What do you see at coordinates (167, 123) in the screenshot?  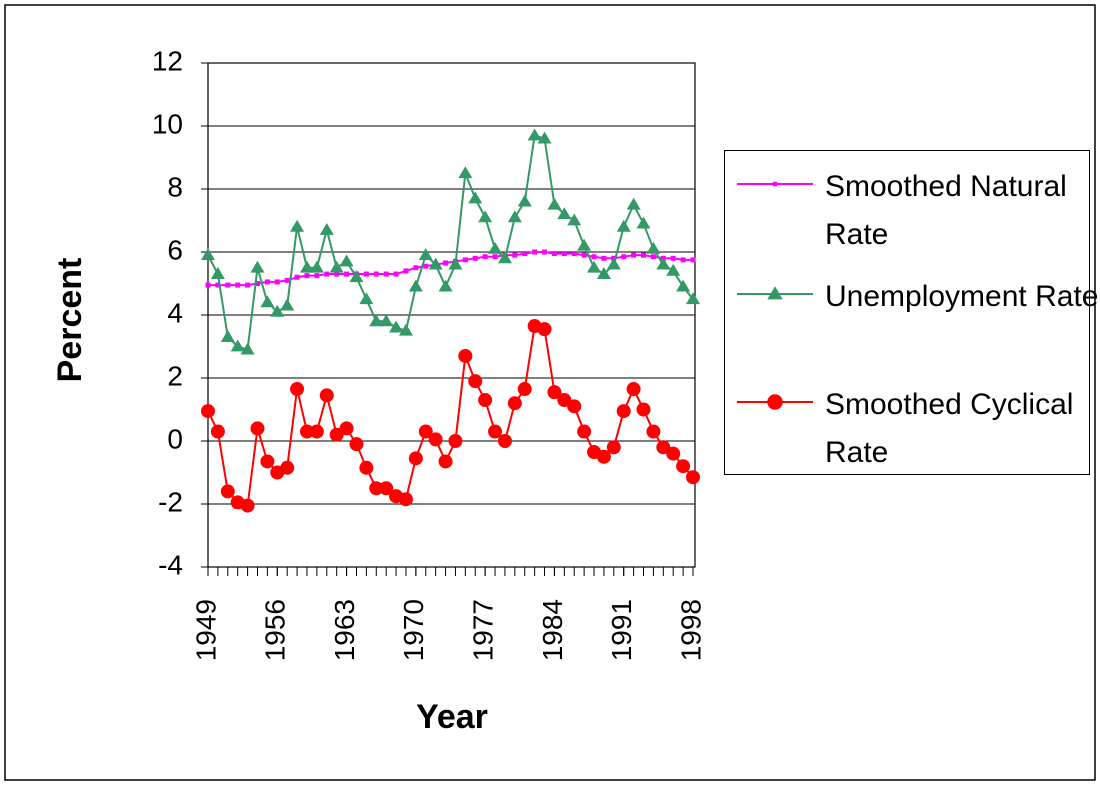 I see `y-tick-label: 10` at bounding box center [167, 123].